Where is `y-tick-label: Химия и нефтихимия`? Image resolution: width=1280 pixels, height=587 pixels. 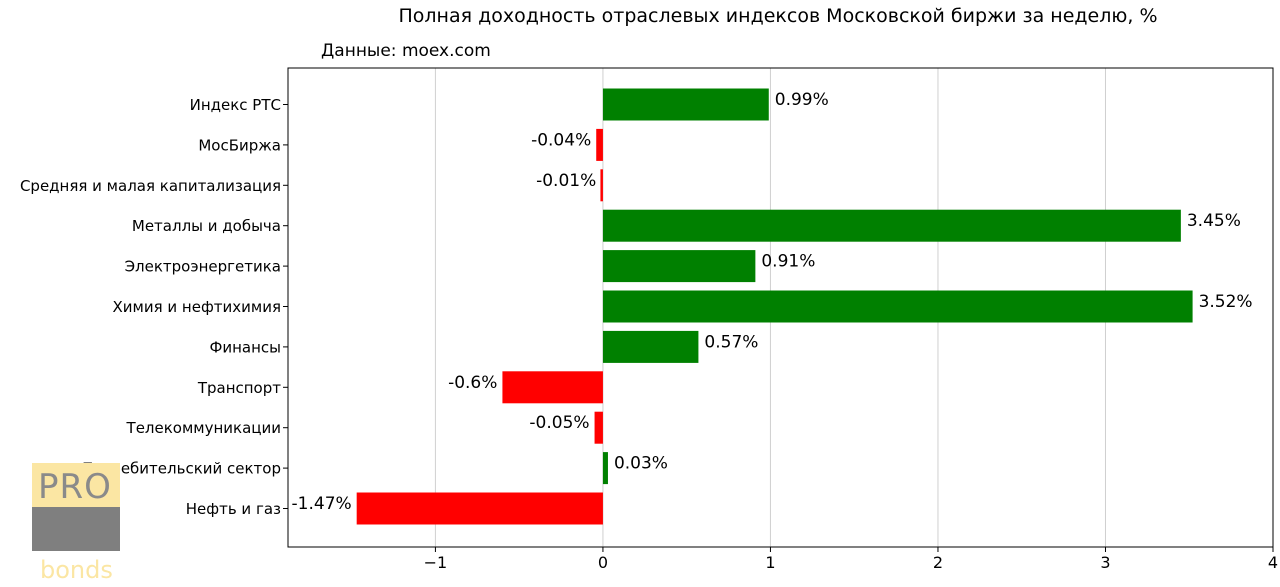
y-tick-label: Химия и нефтихимия is located at coordinates (197, 307).